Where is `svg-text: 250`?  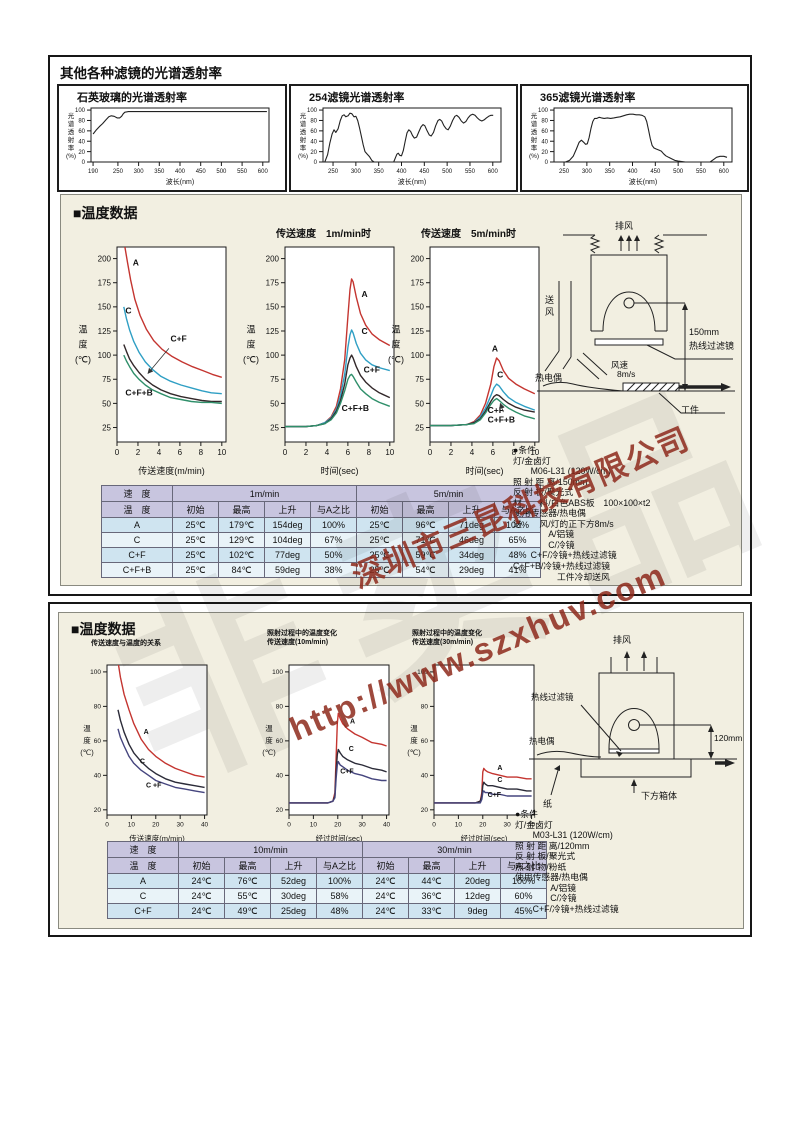 svg-text: 250 is located at coordinates (564, 172).